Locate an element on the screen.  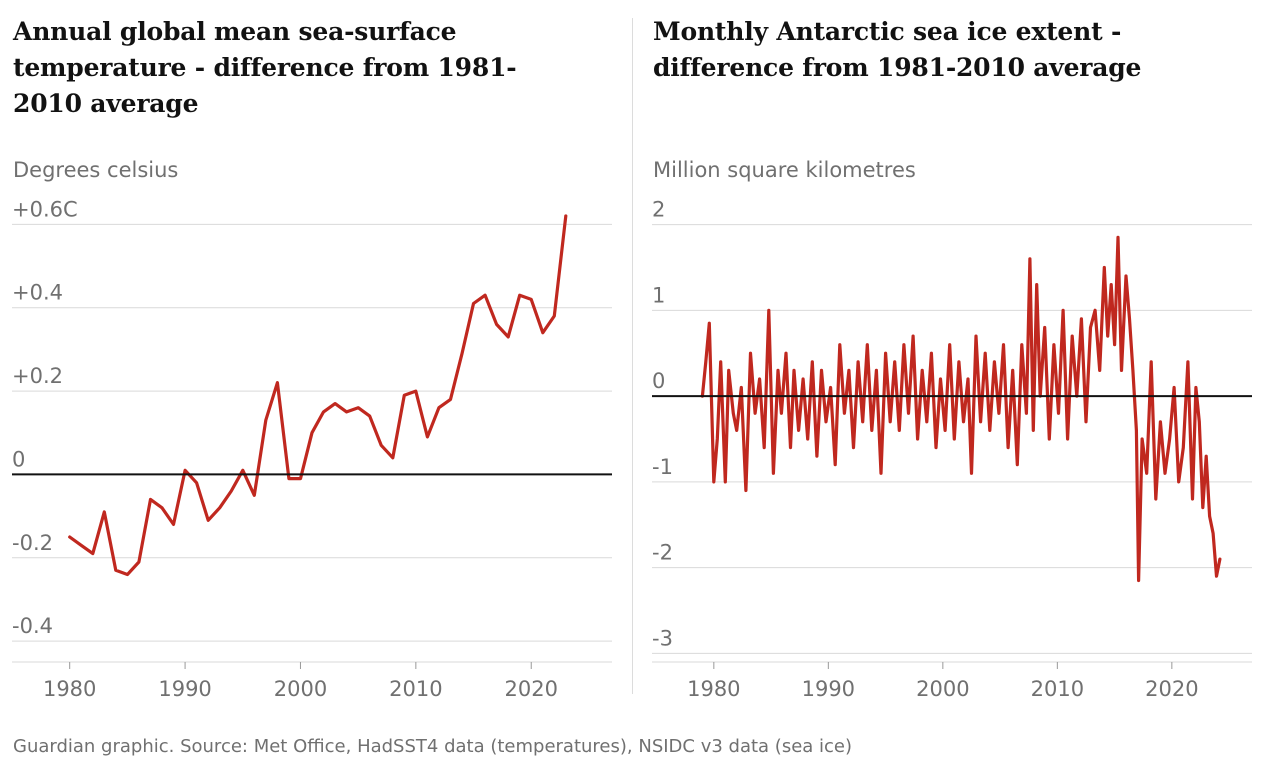
y-axis-unit-label: Degrees celsius is located at coordinates (96, 170).